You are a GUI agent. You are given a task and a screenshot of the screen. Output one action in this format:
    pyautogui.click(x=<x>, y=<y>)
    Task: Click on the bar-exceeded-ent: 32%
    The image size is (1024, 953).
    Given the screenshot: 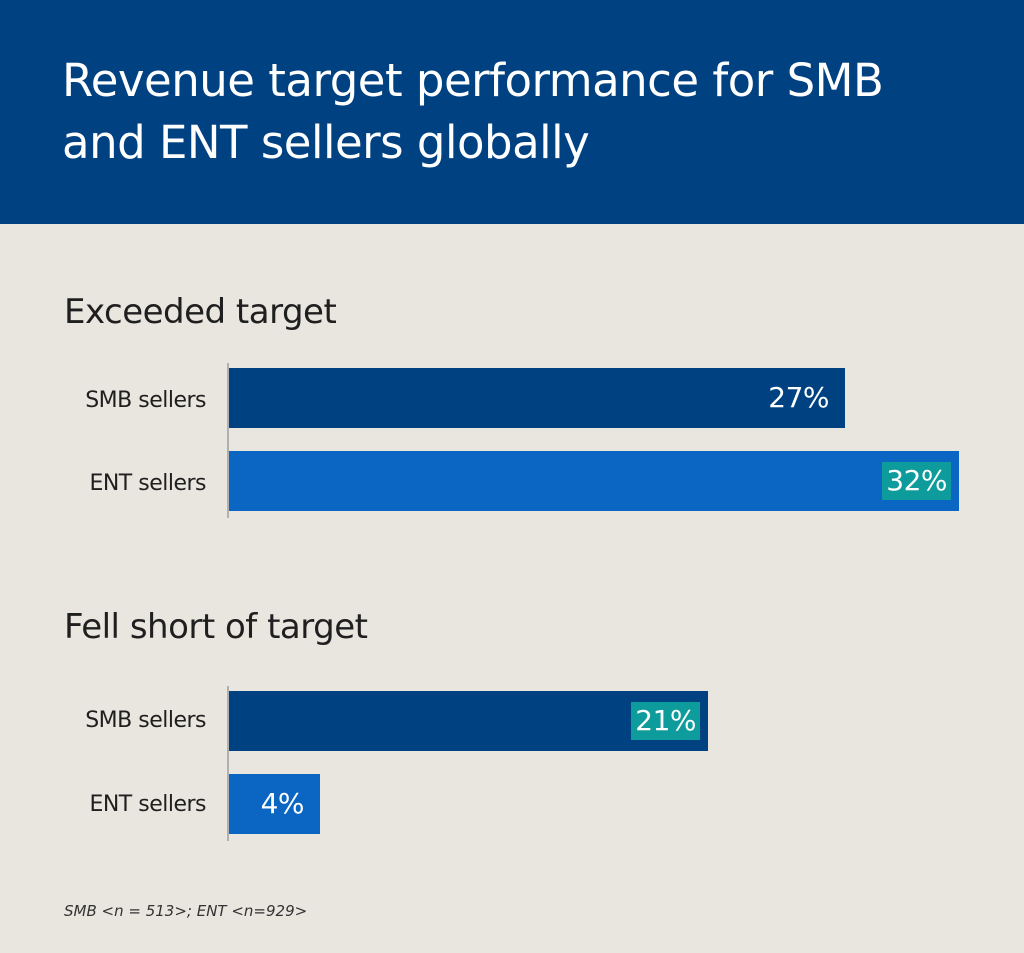 What is the action you would take?
    pyautogui.click(x=594, y=481)
    